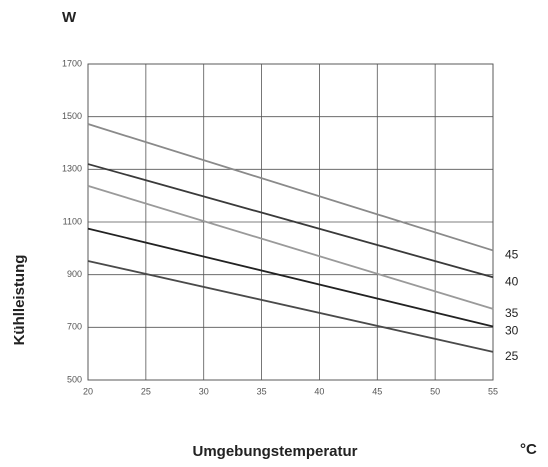  What do you see at coordinates (512, 281) in the screenshot?
I see `series-label: 40` at bounding box center [512, 281].